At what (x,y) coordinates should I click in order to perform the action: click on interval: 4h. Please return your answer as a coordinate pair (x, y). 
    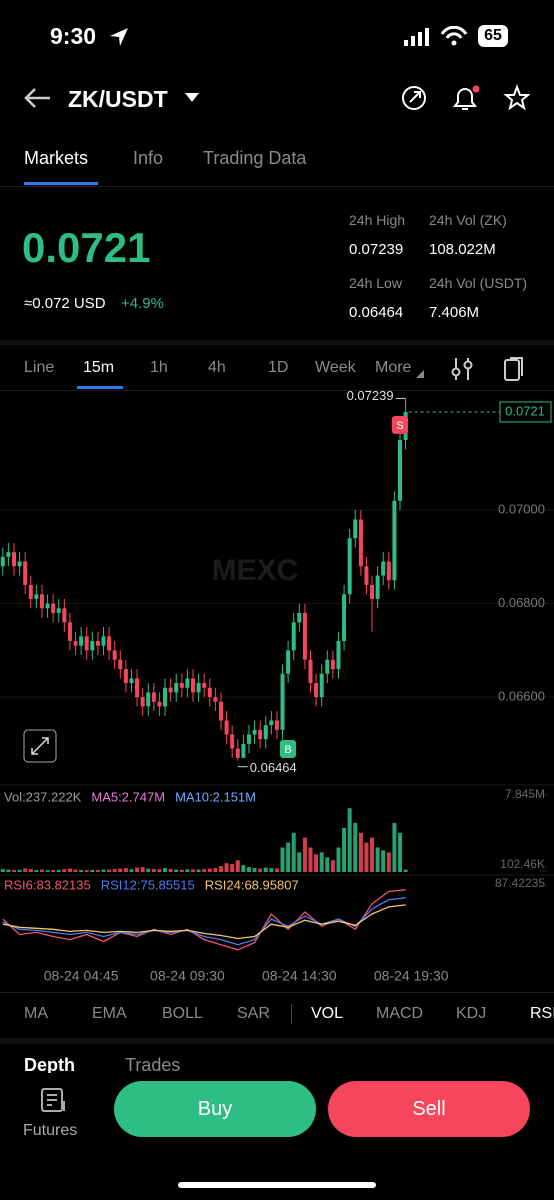
    Looking at the image, I should click on (217, 367).